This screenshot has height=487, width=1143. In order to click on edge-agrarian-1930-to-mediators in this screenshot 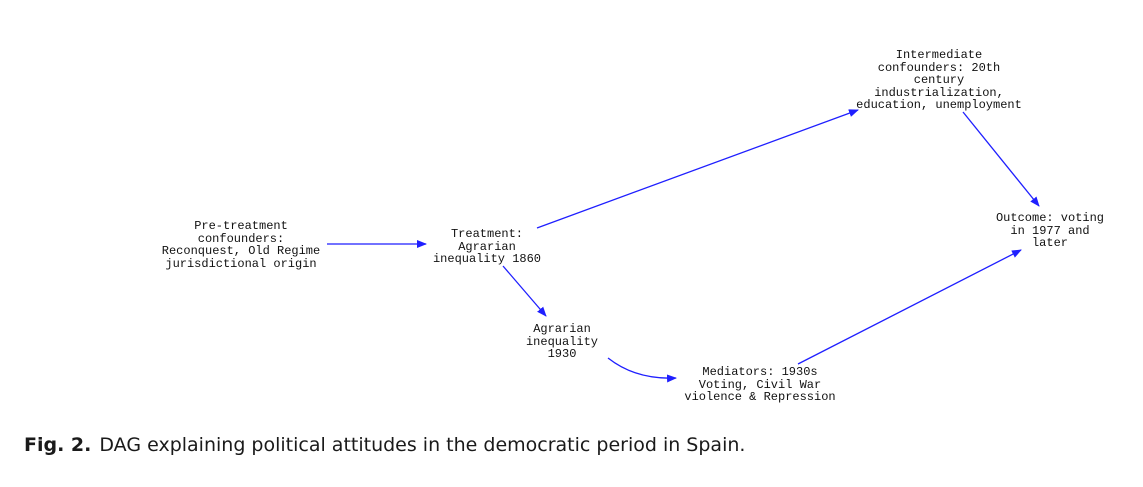, I will do `click(642, 370)`.